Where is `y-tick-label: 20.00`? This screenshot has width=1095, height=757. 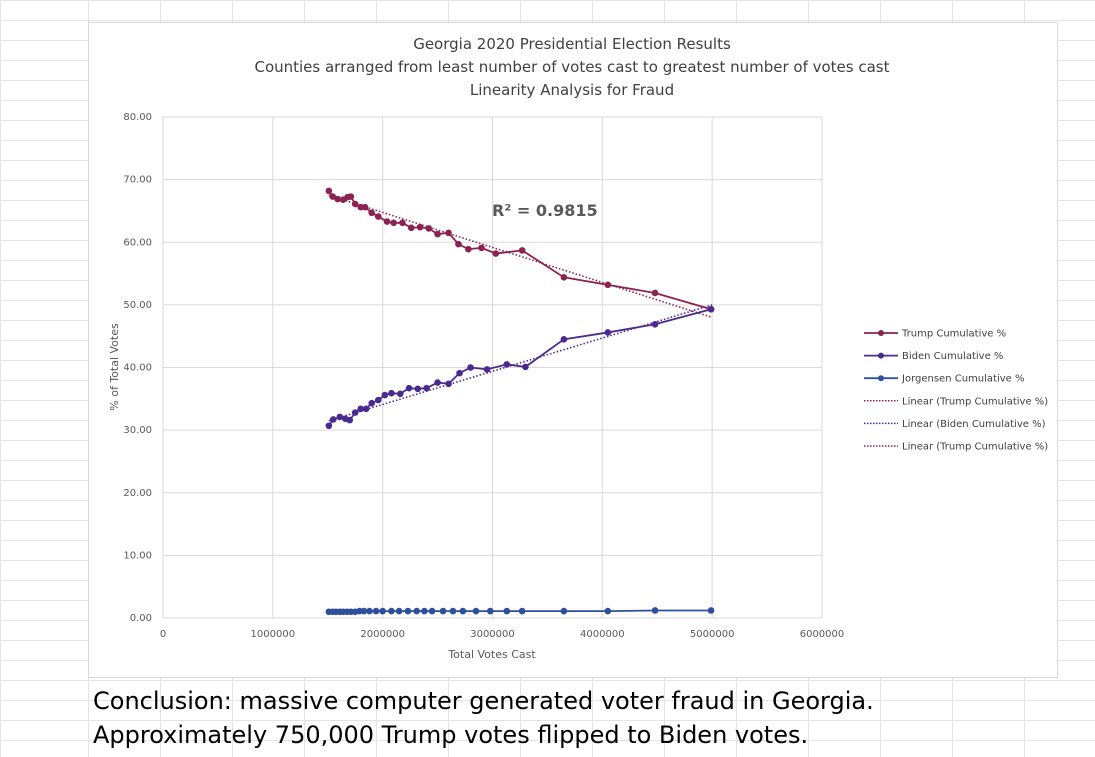 y-tick-label: 20.00 is located at coordinates (137, 493).